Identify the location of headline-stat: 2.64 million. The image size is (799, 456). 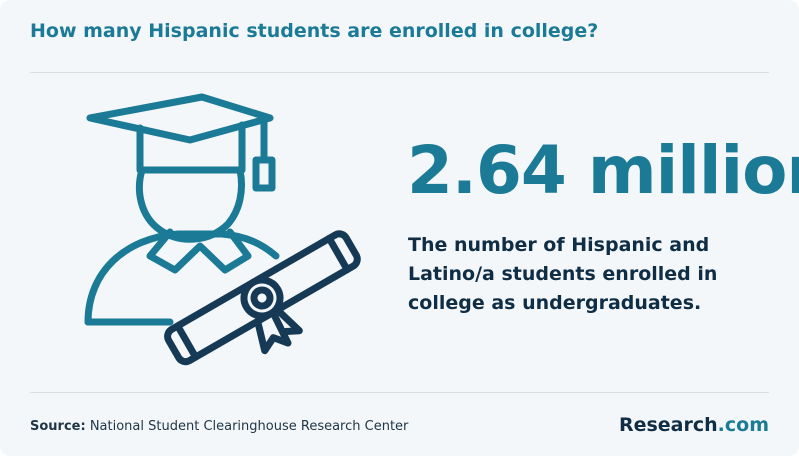
(603, 170).